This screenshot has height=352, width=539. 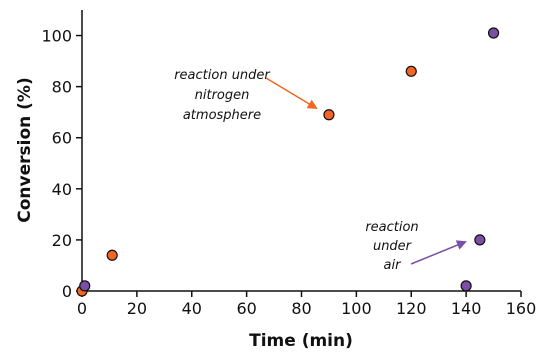 I want to click on x-tick-label: 80, so click(x=301, y=308).